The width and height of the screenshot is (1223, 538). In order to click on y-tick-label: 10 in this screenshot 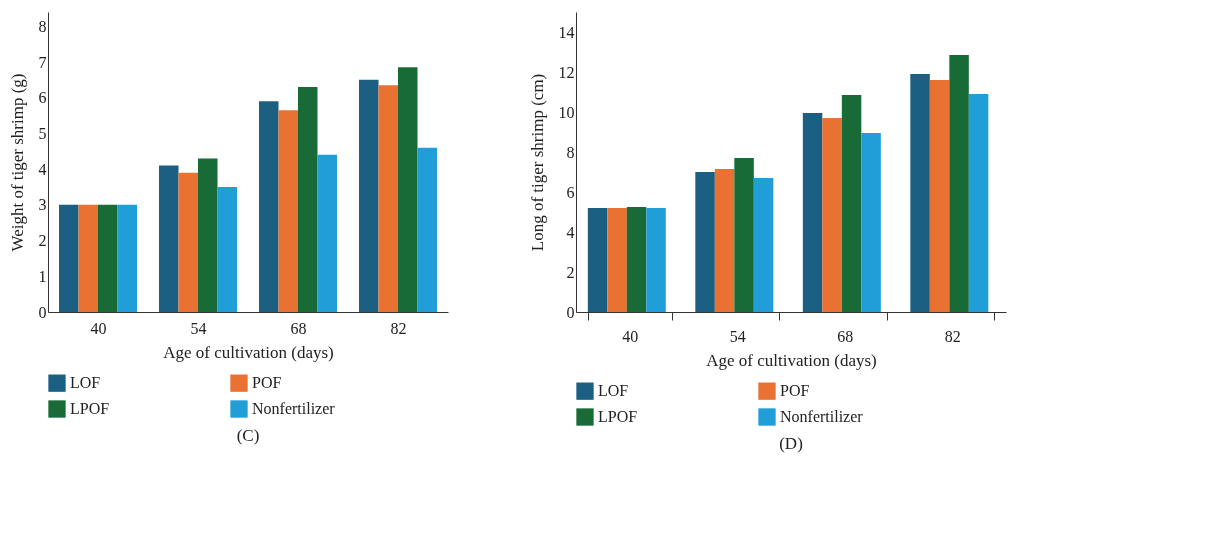, I will do `click(566, 112)`.